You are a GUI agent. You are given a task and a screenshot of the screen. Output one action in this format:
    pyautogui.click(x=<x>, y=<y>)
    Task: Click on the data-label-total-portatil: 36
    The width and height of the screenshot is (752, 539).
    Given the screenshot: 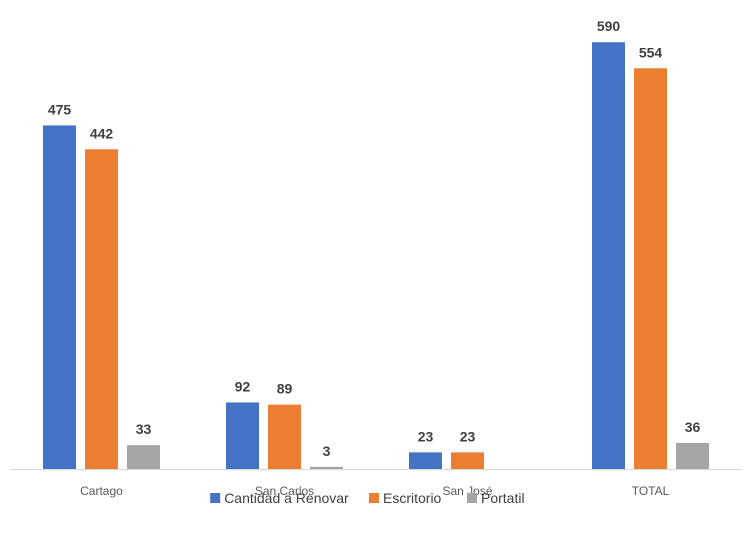 What is the action you would take?
    pyautogui.click(x=693, y=427)
    